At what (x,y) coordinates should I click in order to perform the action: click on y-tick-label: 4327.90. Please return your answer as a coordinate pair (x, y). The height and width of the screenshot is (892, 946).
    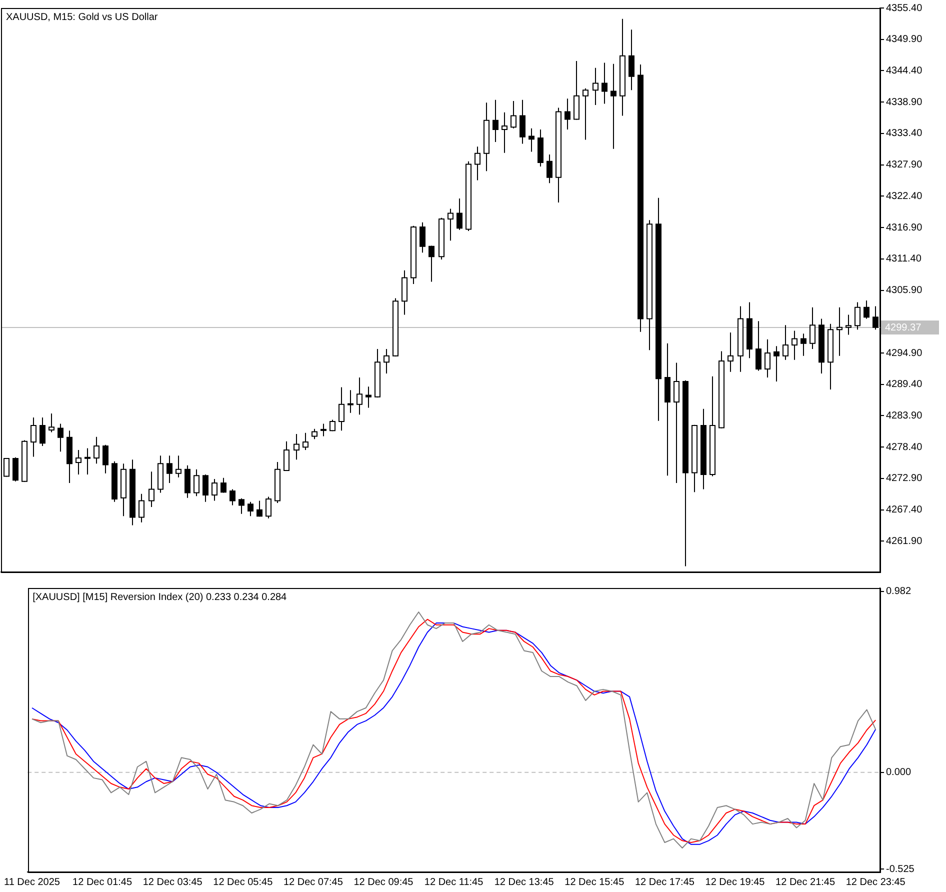
    Looking at the image, I should click on (904, 165).